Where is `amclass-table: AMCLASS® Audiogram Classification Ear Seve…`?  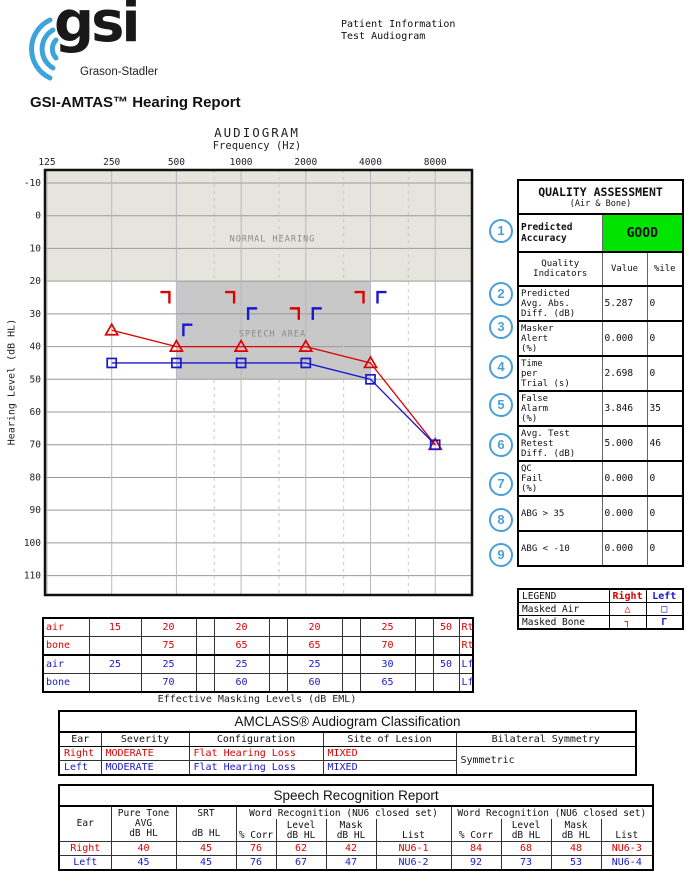 amclass-table: AMCLASS® Audiogram Classification Ear Seve… is located at coordinates (348, 743).